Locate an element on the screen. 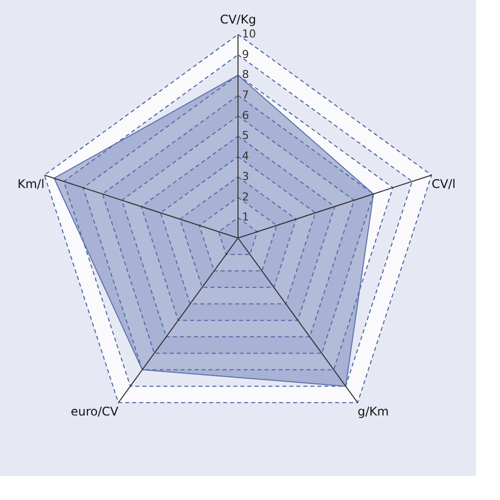  y-tick-label: 10 is located at coordinates (249, 33).